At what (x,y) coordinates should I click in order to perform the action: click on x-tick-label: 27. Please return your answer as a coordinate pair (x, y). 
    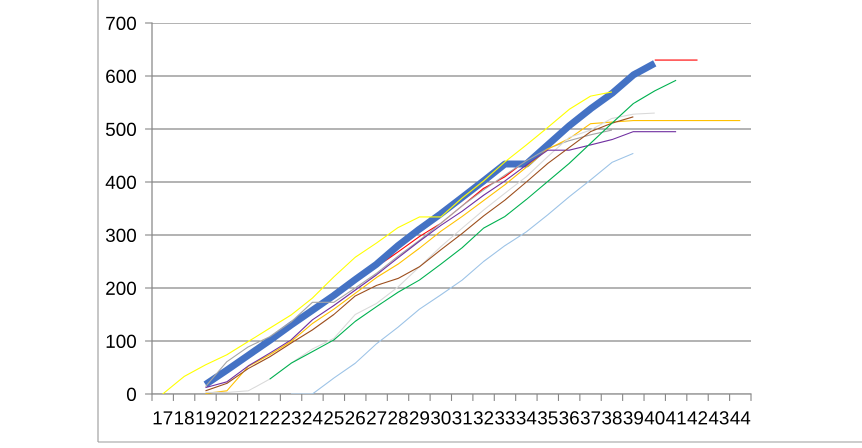
    Looking at the image, I should click on (376, 417).